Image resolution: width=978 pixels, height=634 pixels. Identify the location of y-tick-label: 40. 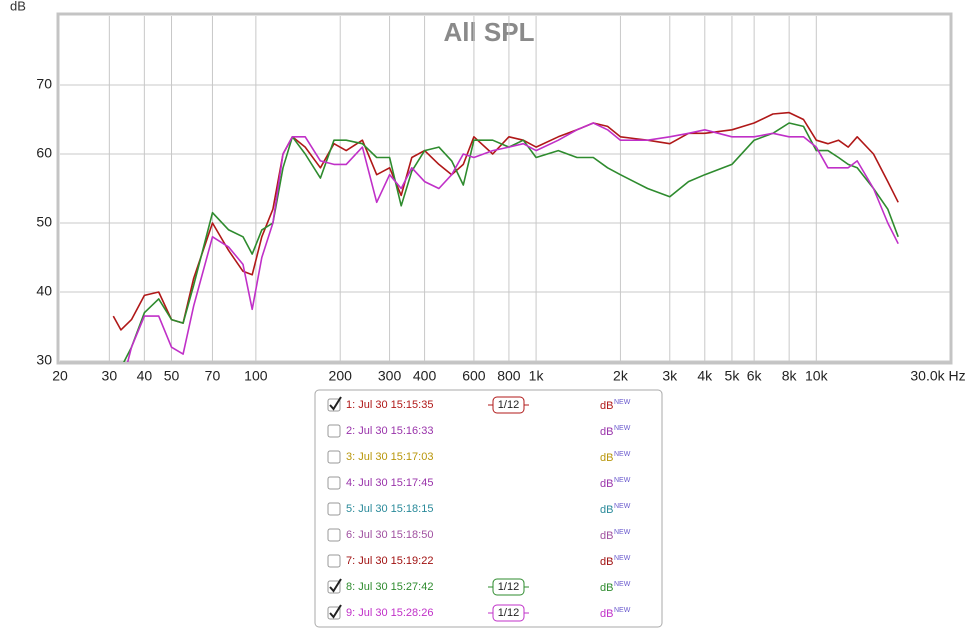
(44, 291).